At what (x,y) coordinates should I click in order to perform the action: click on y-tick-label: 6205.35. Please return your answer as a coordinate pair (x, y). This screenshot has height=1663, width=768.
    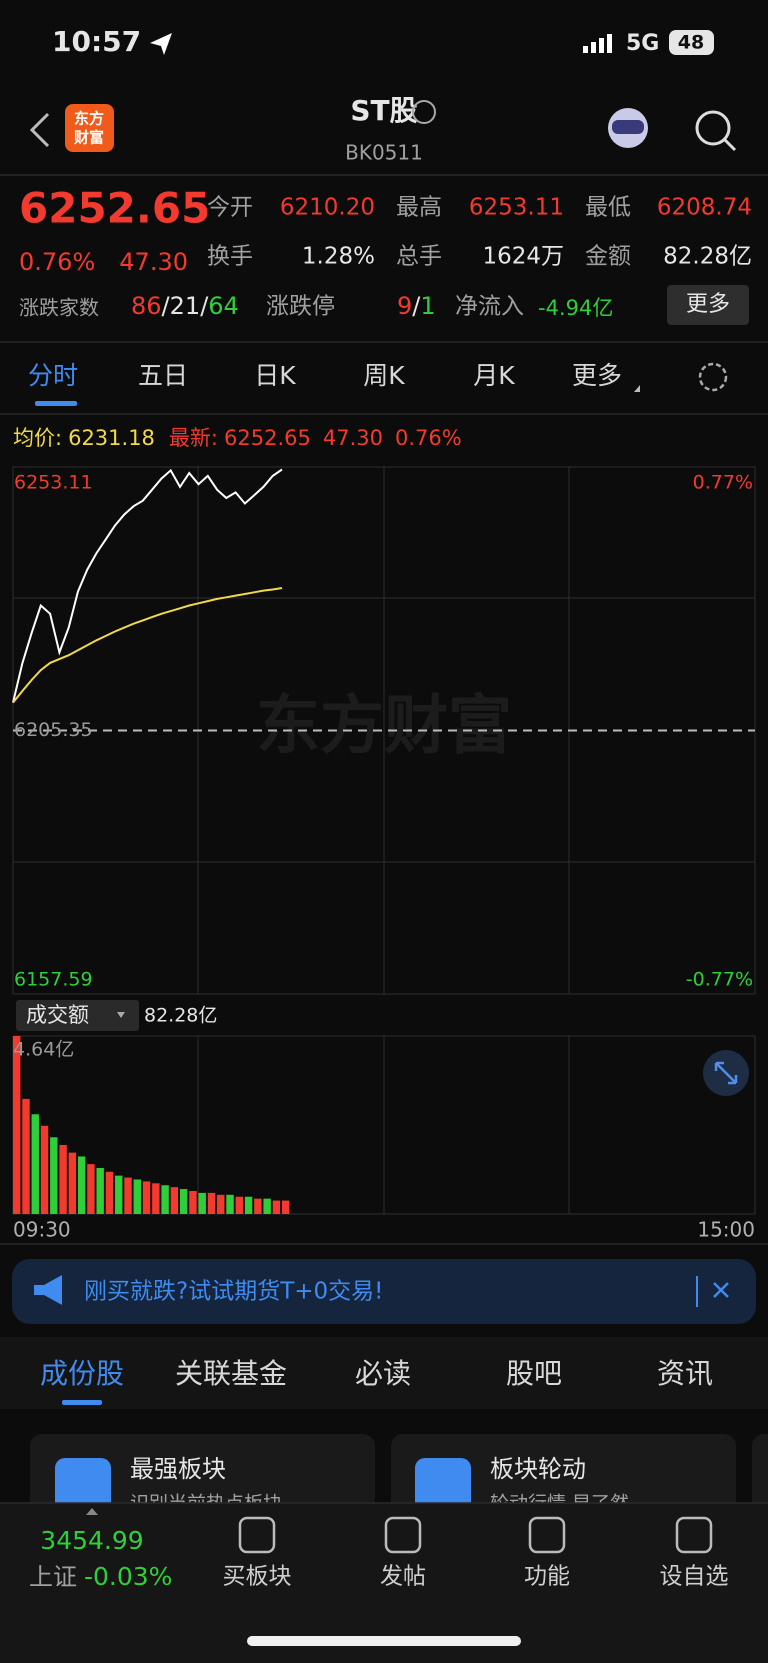
    Looking at the image, I should click on (53, 730).